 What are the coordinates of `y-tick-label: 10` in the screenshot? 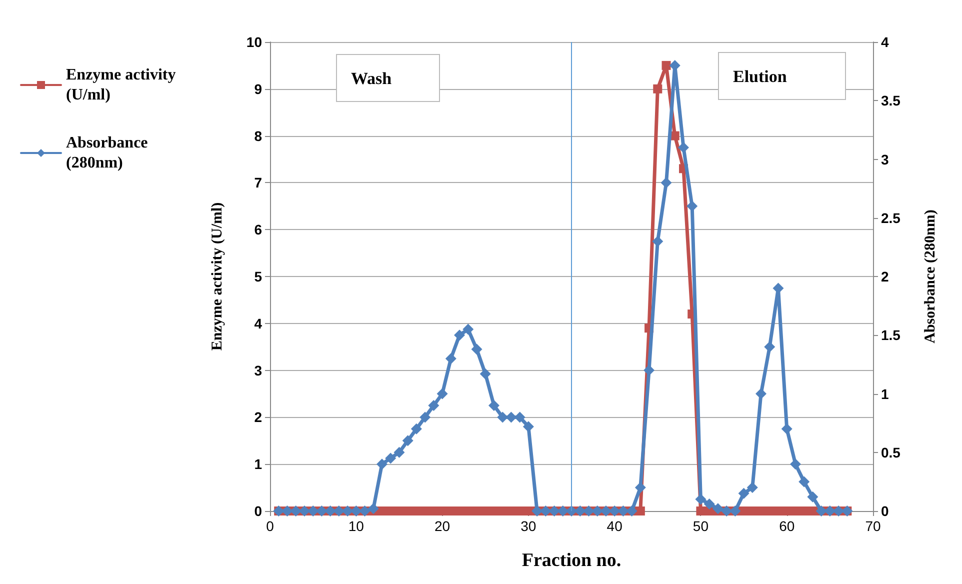 It's located at (254, 42).